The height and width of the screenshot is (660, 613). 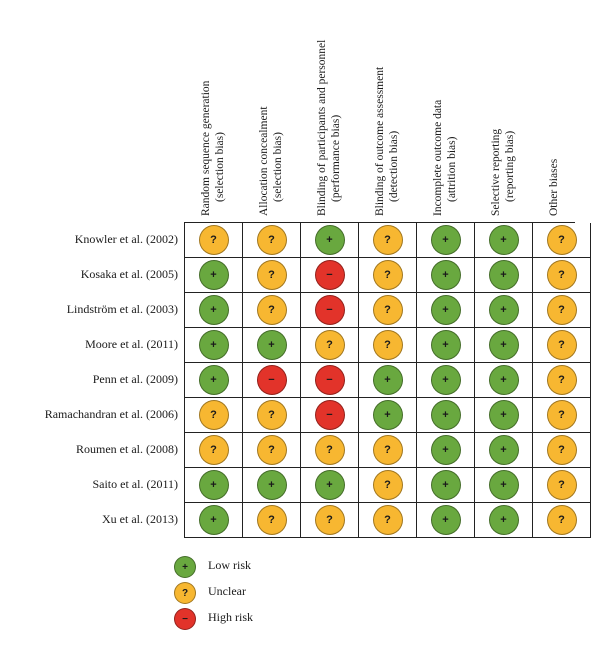 What do you see at coordinates (394, 166) in the screenshot?
I see `column-header-subtitle: (detection bias)` at bounding box center [394, 166].